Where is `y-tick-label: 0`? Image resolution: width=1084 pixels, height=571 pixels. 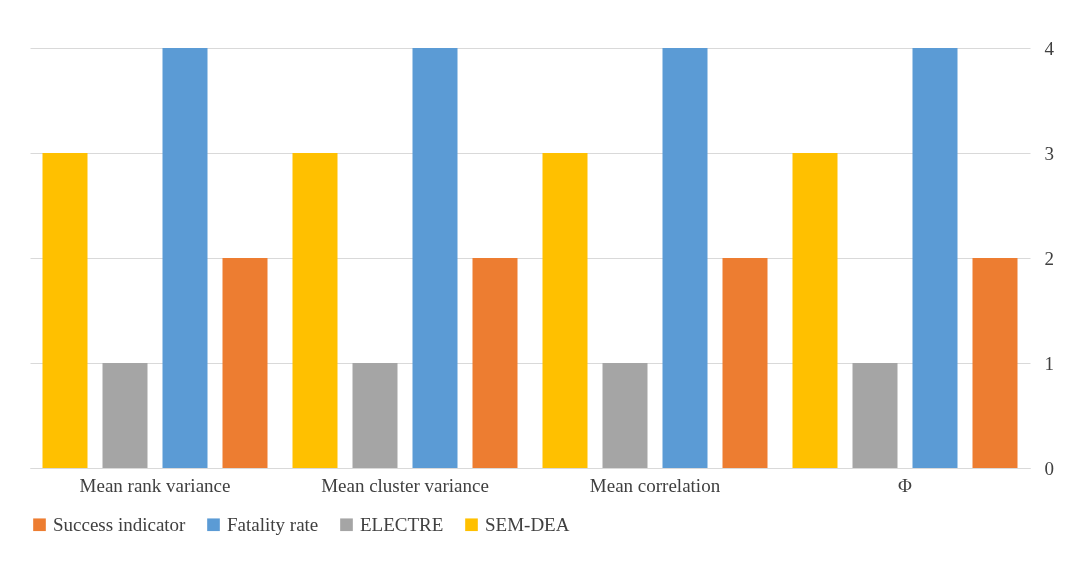
y-tick-label: 0 is located at coordinates (1049, 468).